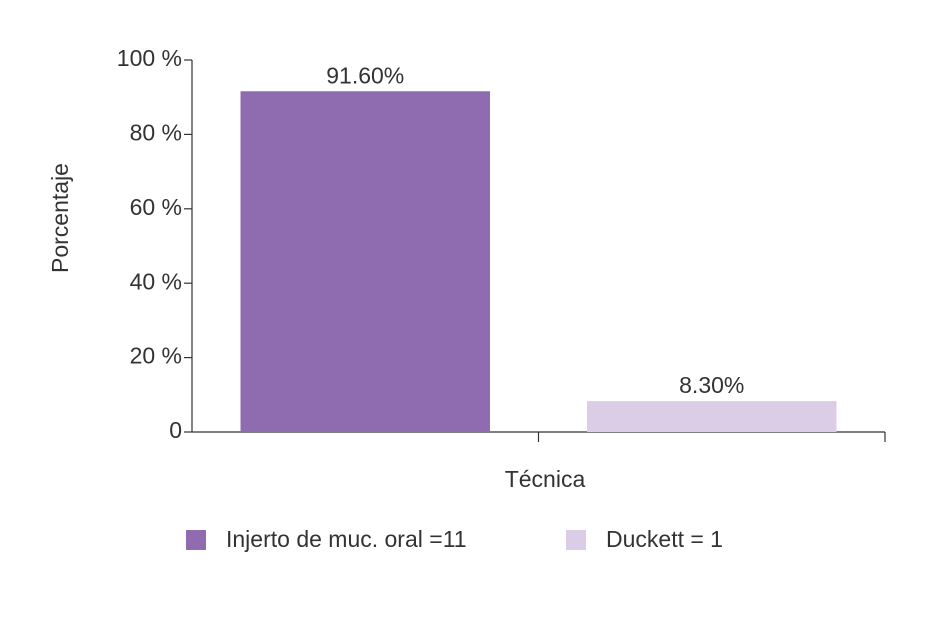 The image size is (925, 620). What do you see at coordinates (156, 132) in the screenshot?
I see `y-tick-label: 80 %` at bounding box center [156, 132].